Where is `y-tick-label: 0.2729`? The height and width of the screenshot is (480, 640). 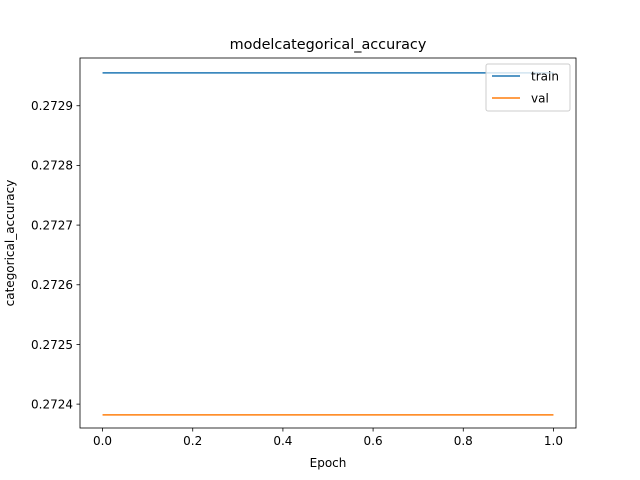 y-tick-label: 0.2729 is located at coordinates (52, 106).